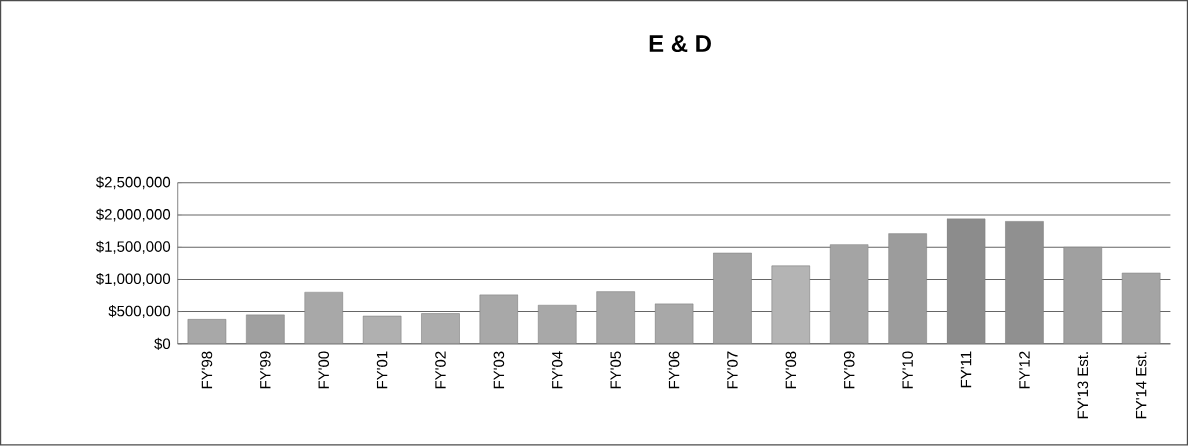 This screenshot has height=446, width=1188. Describe the element at coordinates (133, 280) in the screenshot. I see `y-tick-label: $1,000,000` at that location.